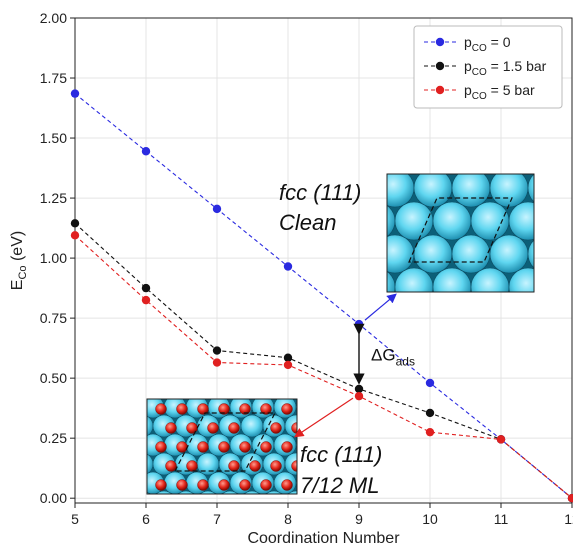 The image size is (573, 548). I want to click on y-tick-label: 0.50, so click(53, 378).